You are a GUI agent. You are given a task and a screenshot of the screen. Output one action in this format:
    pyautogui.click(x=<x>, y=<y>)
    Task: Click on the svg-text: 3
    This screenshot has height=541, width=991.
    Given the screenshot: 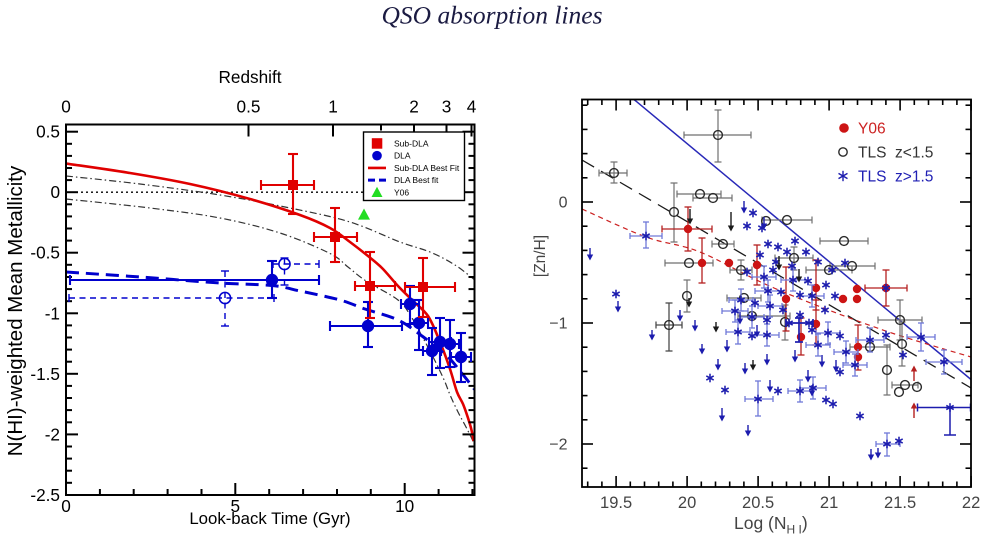 What is the action you would take?
    pyautogui.click(x=447, y=107)
    